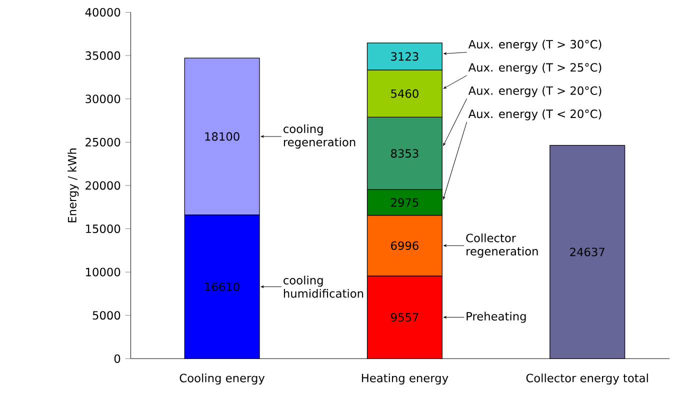 The width and height of the screenshot is (673, 397). Describe the element at coordinates (404, 317) in the screenshot. I see `data-label: 9557` at that location.